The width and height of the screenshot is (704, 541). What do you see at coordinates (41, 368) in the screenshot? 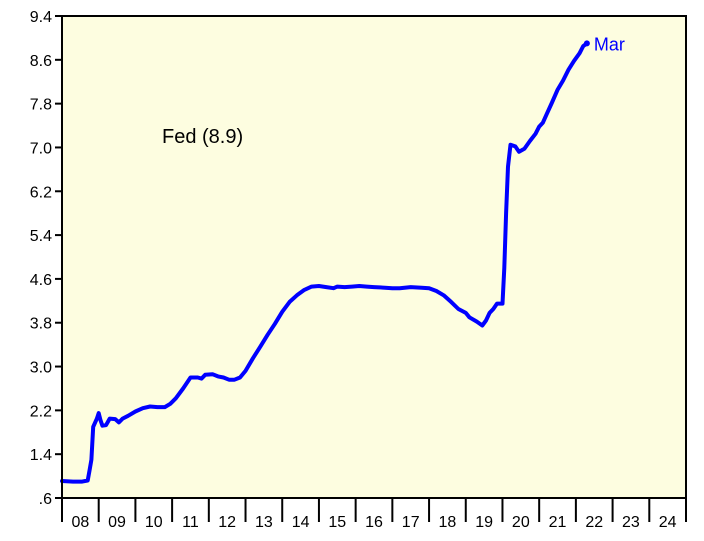
I see `y-tick-label: 3.0` at bounding box center [41, 368].